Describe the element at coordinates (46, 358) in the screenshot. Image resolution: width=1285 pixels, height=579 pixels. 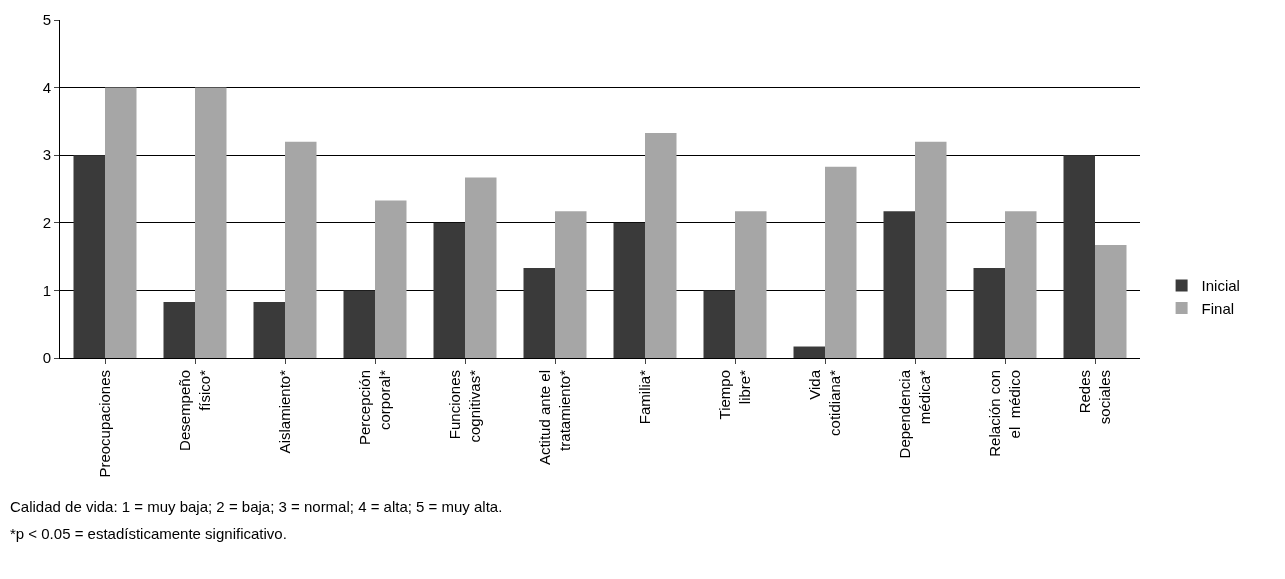
I see `y-tick-label: 0` at that location.